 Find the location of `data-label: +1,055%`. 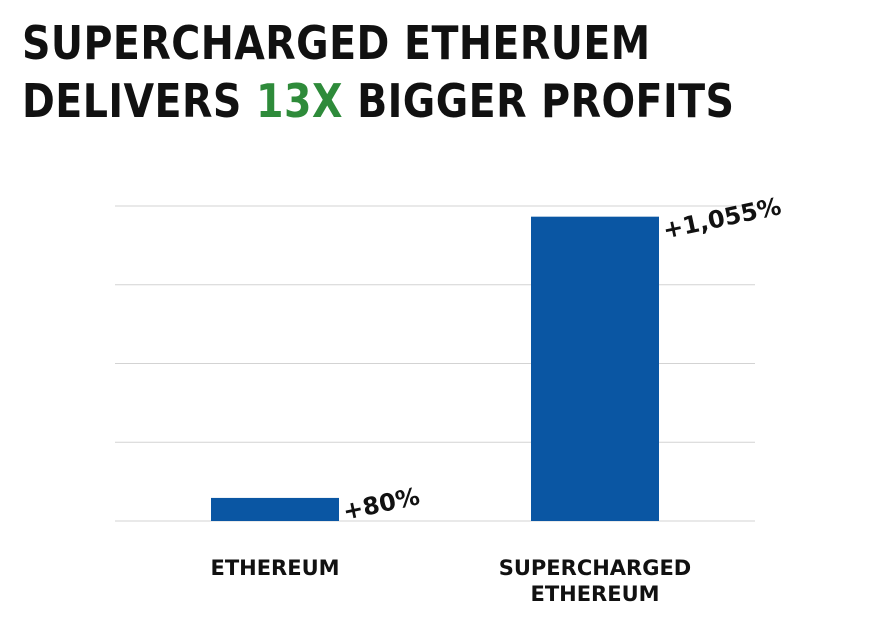

data-label: +1,055% is located at coordinates (721, 218).